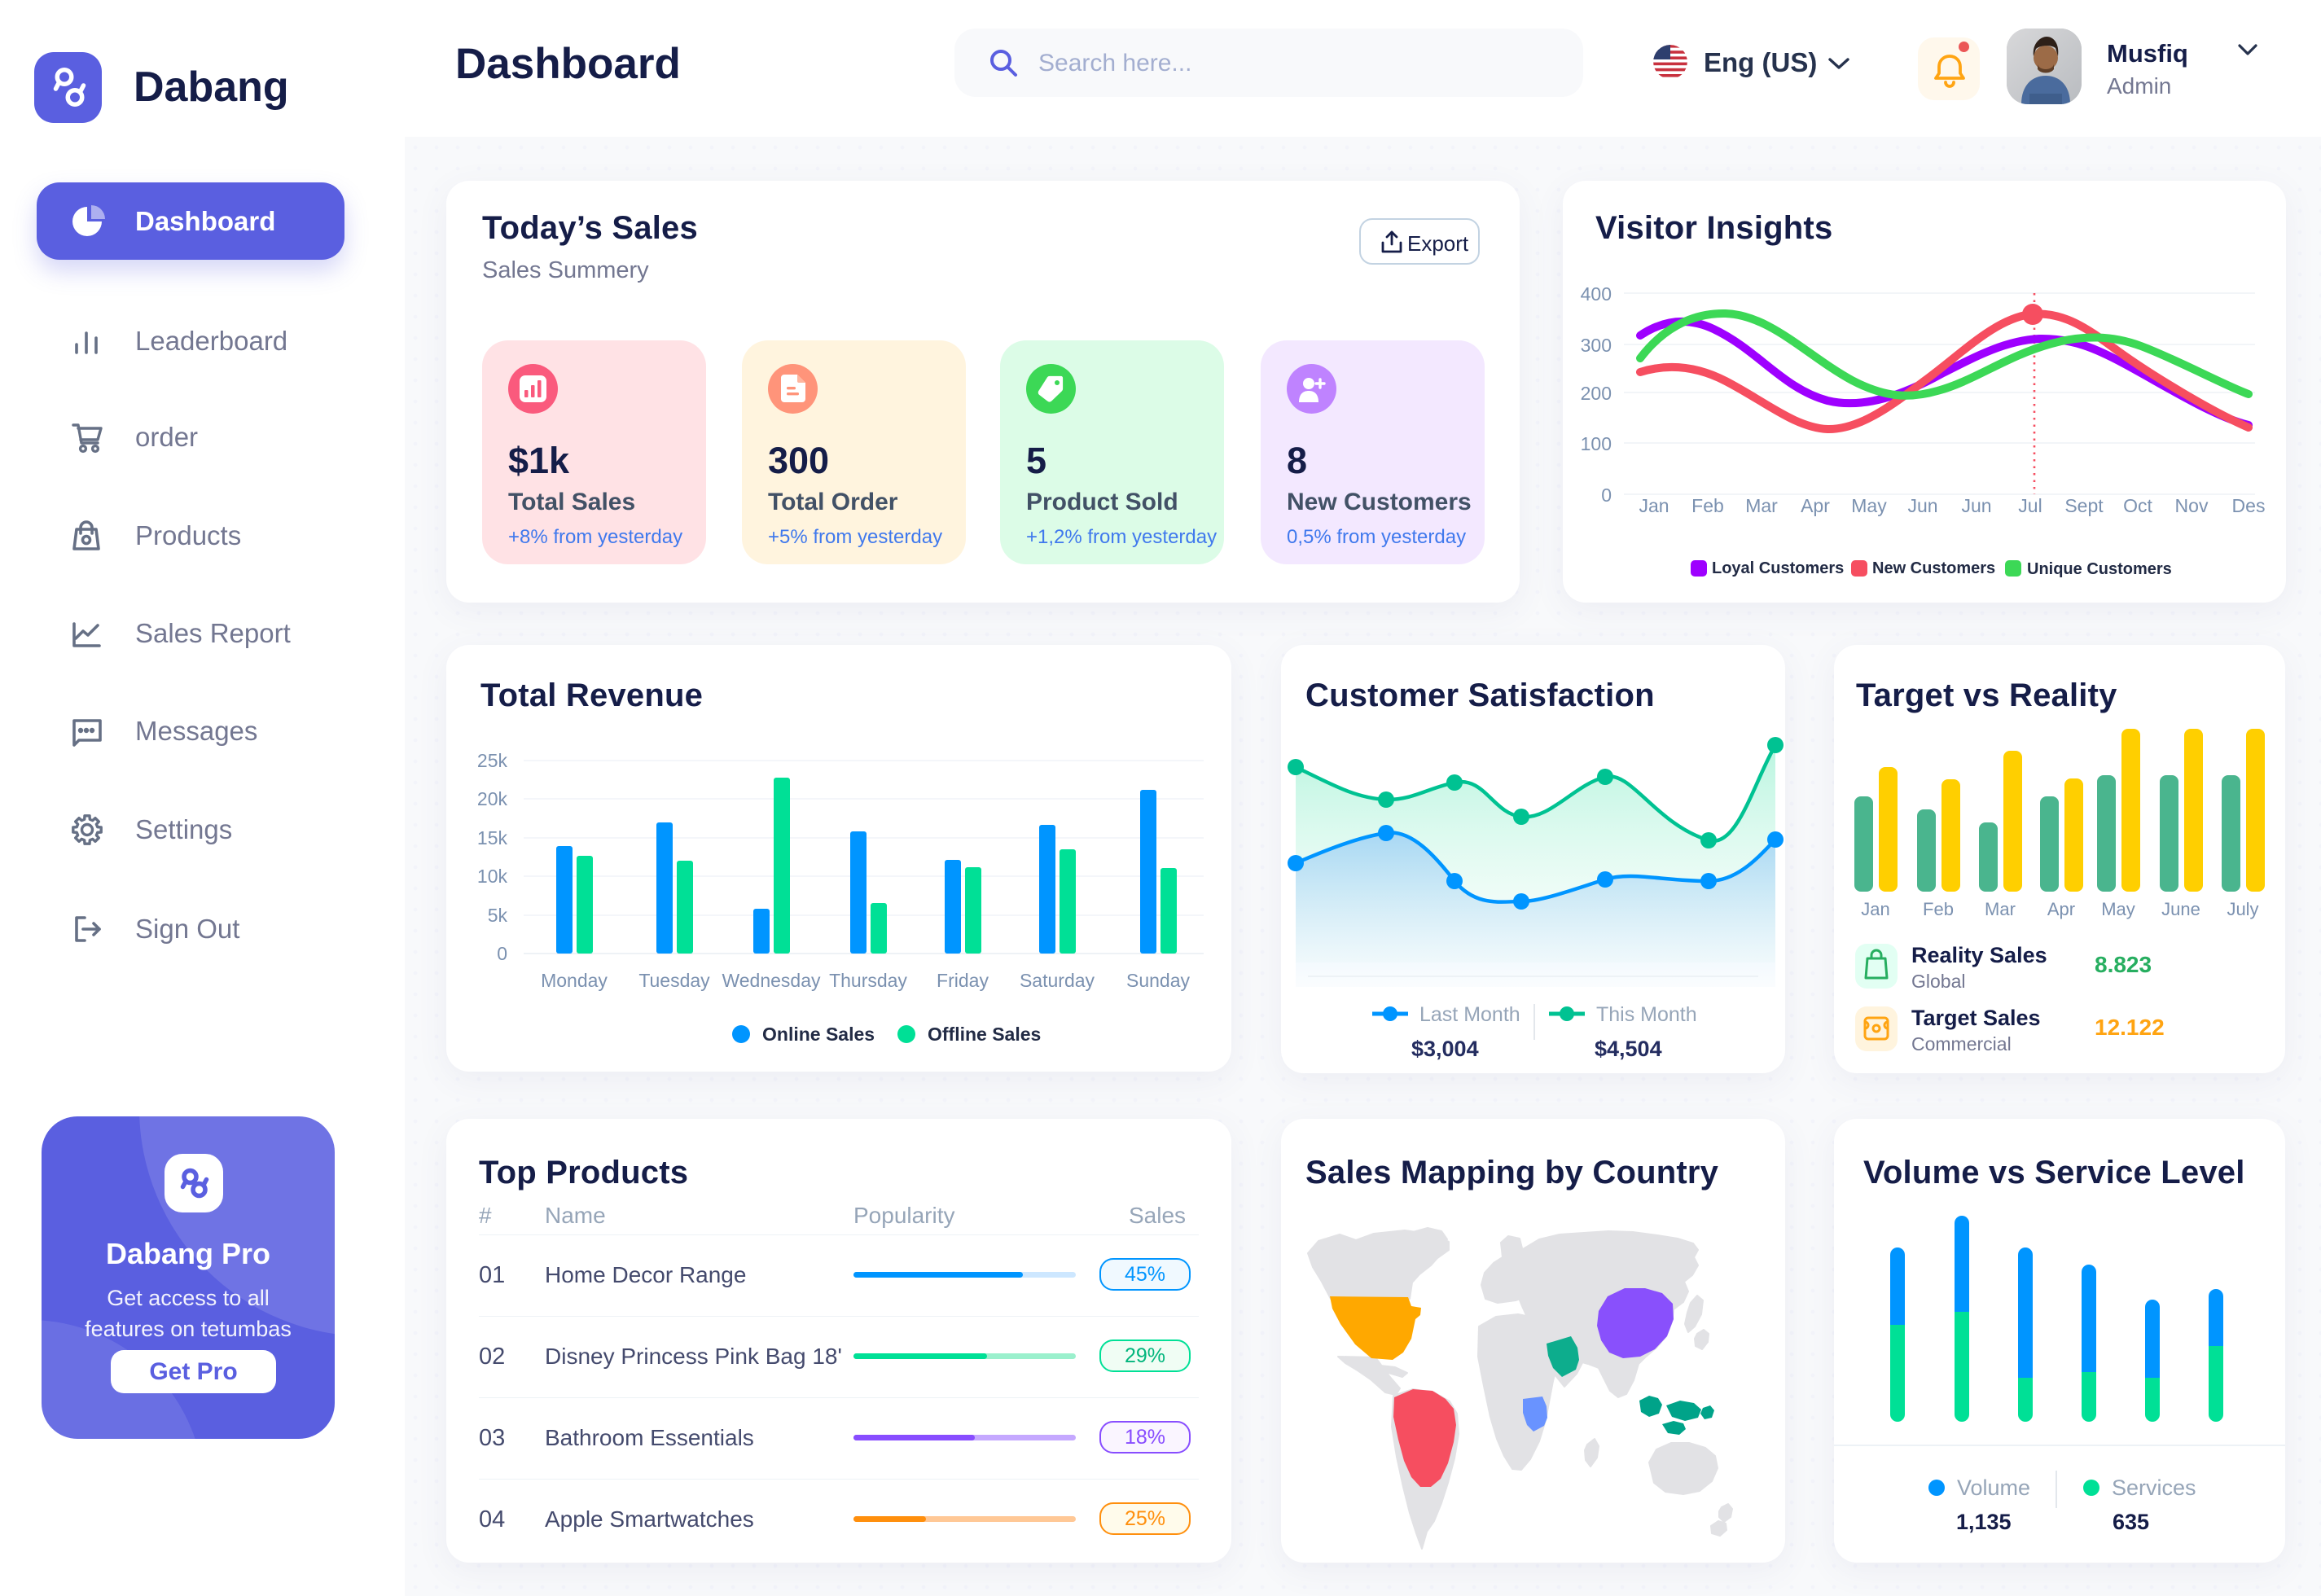  I want to click on svg-text: 400, so click(1596, 294).